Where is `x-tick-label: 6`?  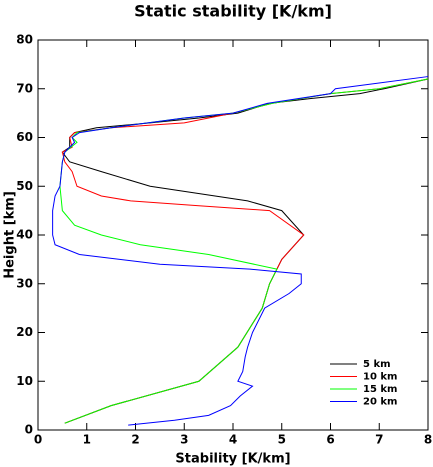
x-tick-label: 6 is located at coordinates (330, 440).